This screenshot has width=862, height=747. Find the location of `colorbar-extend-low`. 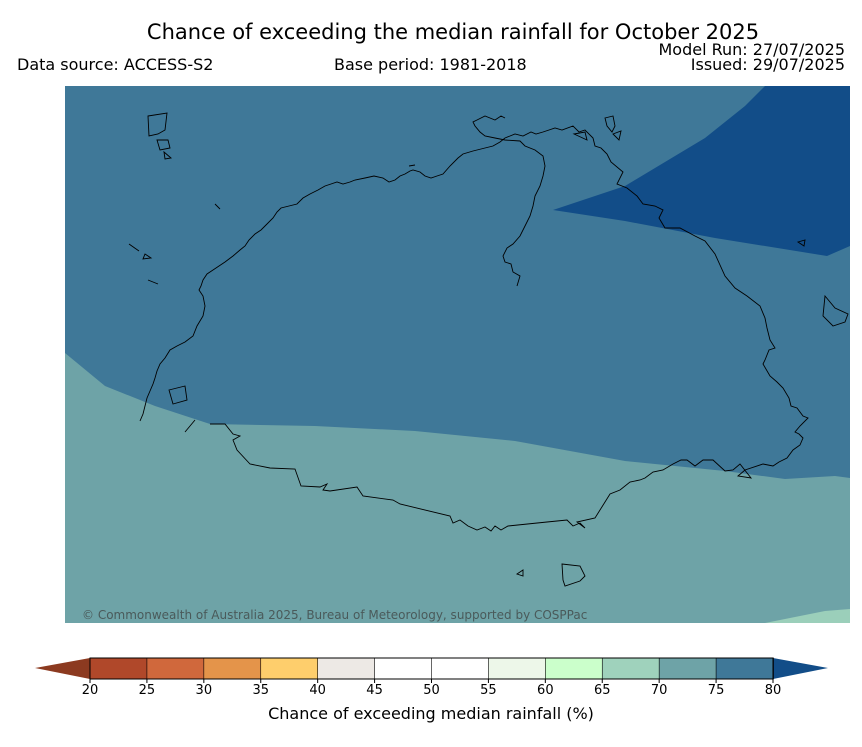

colorbar-extend-low is located at coordinates (62, 668).